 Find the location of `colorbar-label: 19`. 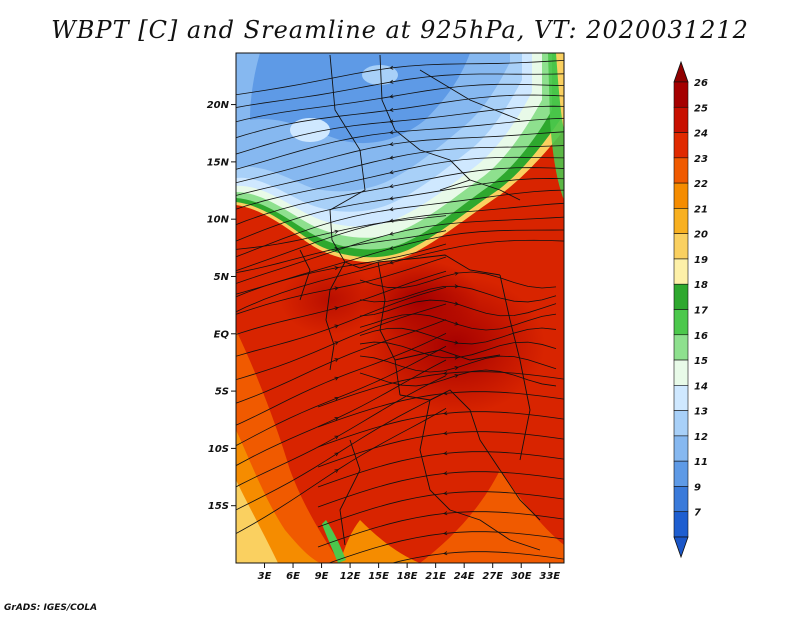

colorbar-label: 19 is located at coordinates (701, 260).